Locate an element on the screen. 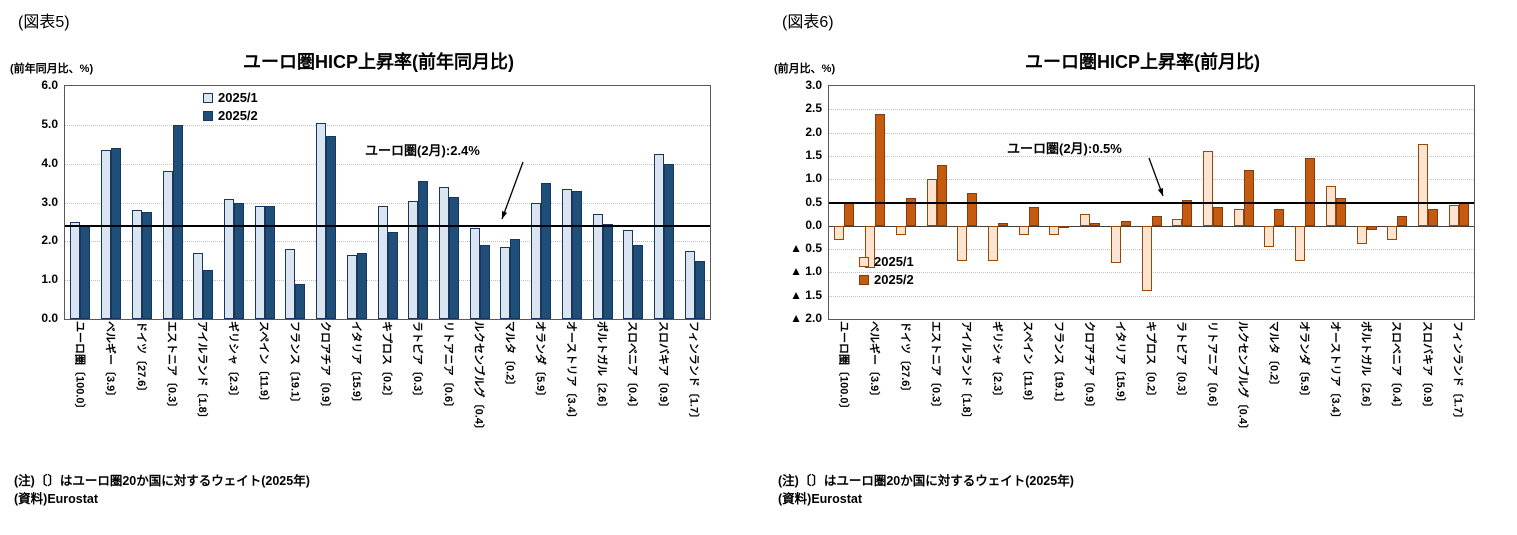  x-axis-label: エストニア〔0.3〕 is located at coordinates (935, 367).